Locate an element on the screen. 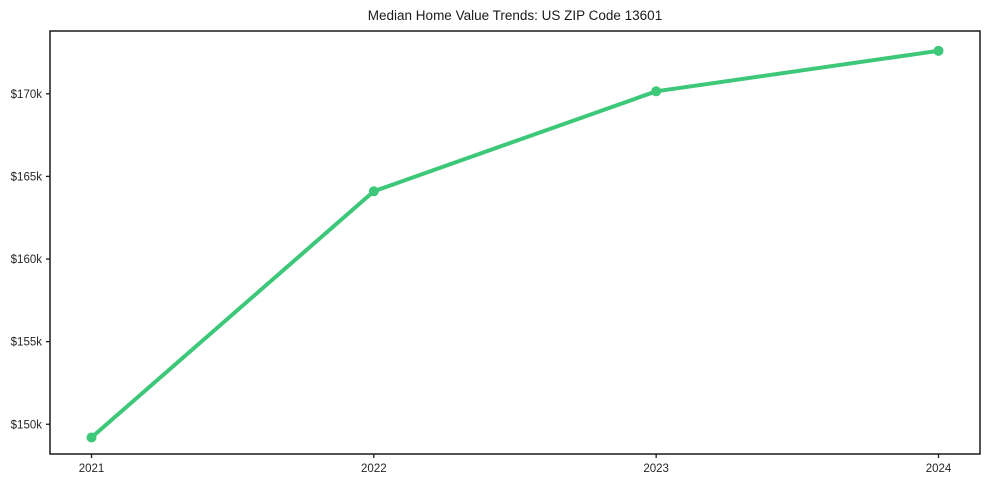  data-point-2024 is located at coordinates (938, 50).